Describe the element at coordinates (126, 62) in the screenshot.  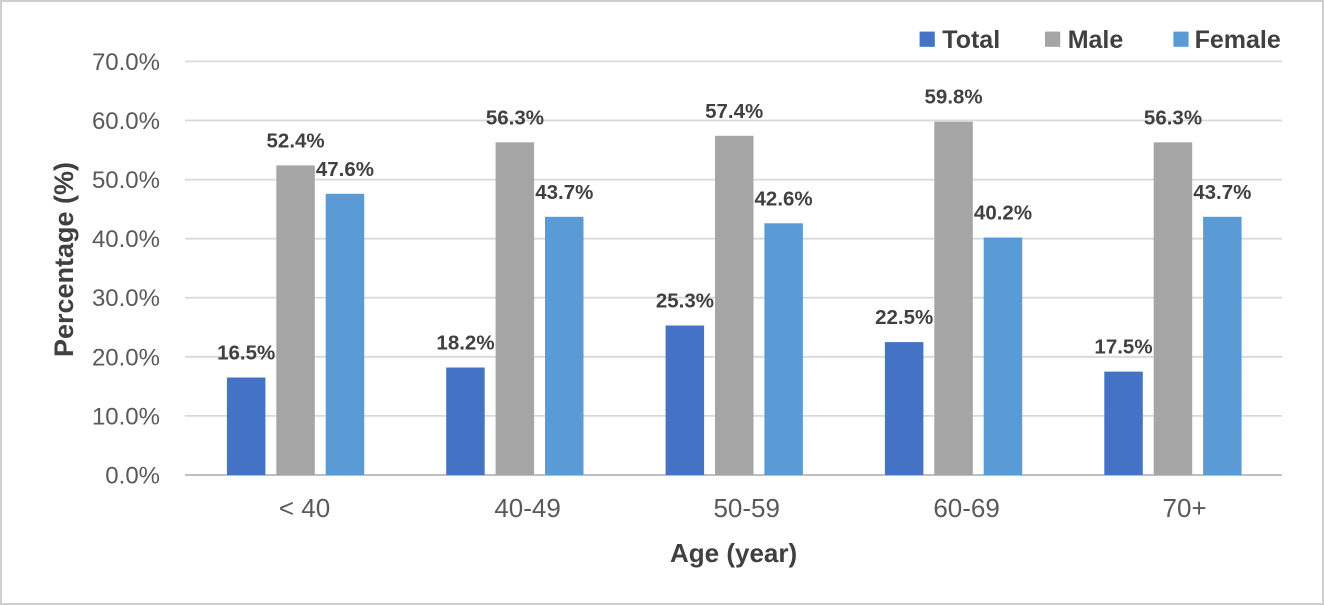
I see `svg-text: 70.0%` at that location.